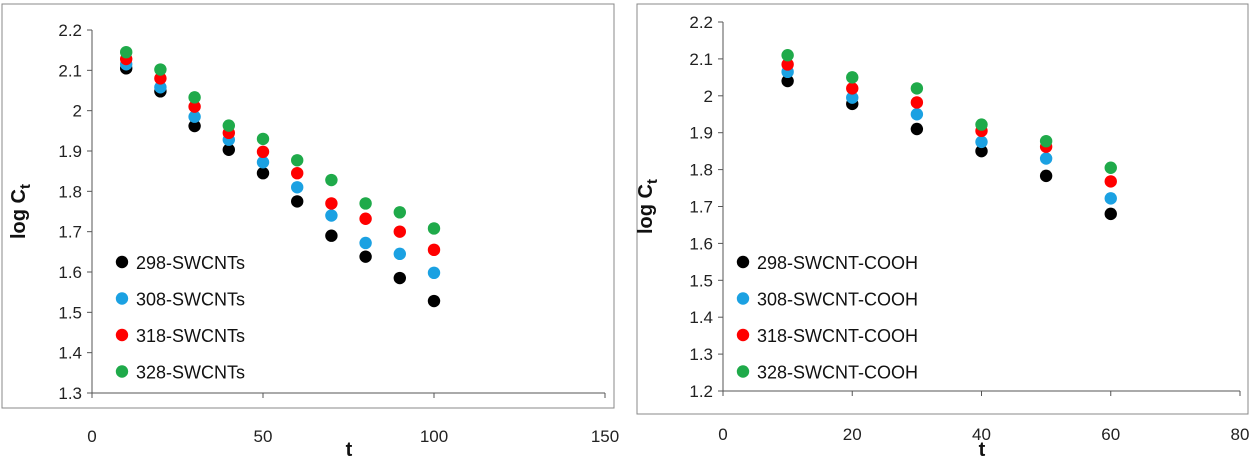  What do you see at coordinates (190, 336) in the screenshot?
I see `legend-label: 318-SWCNTs` at bounding box center [190, 336].